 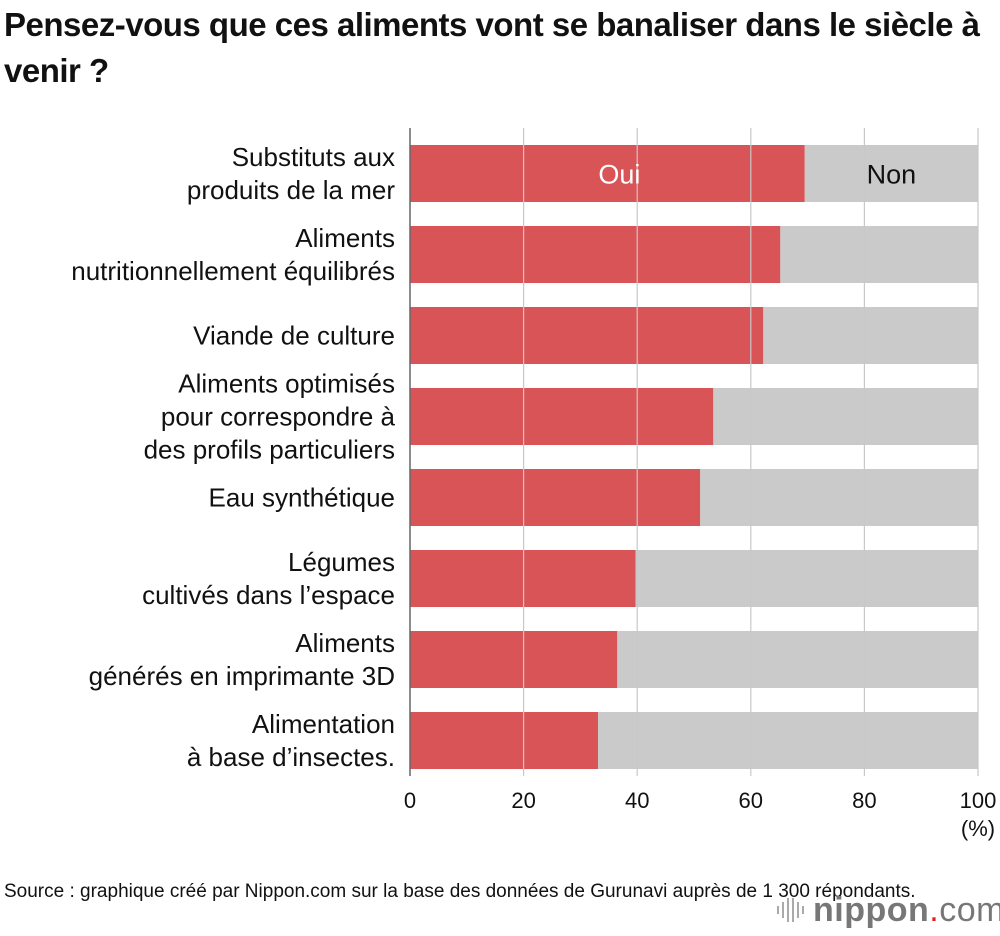 What do you see at coordinates (268, 595) in the screenshot?
I see `category-label: cultivés dans l’espace` at bounding box center [268, 595].